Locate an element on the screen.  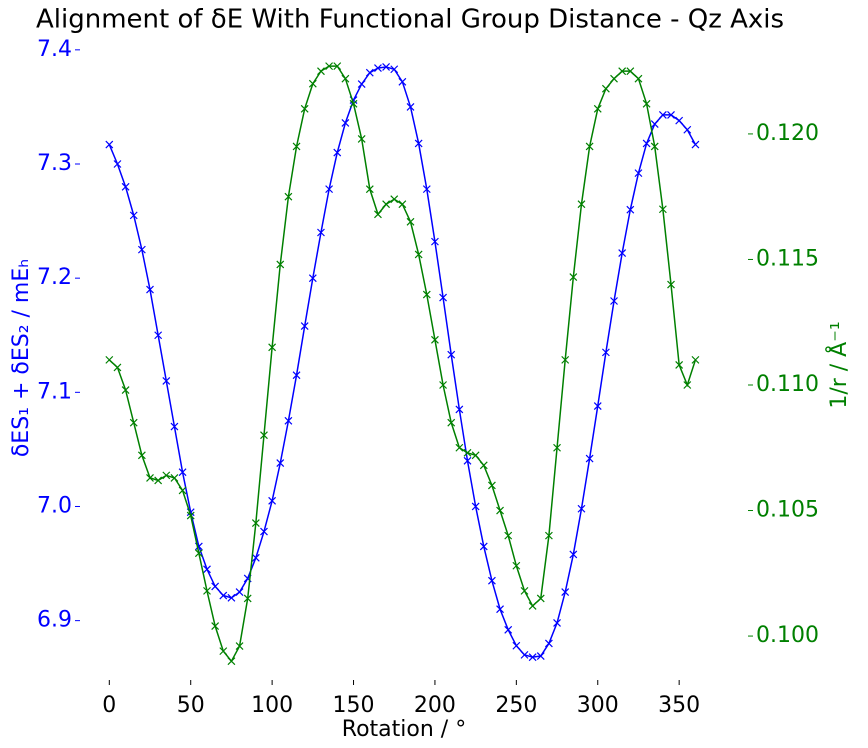
y2-tick-label: 0.120 is located at coordinates (787, 133).